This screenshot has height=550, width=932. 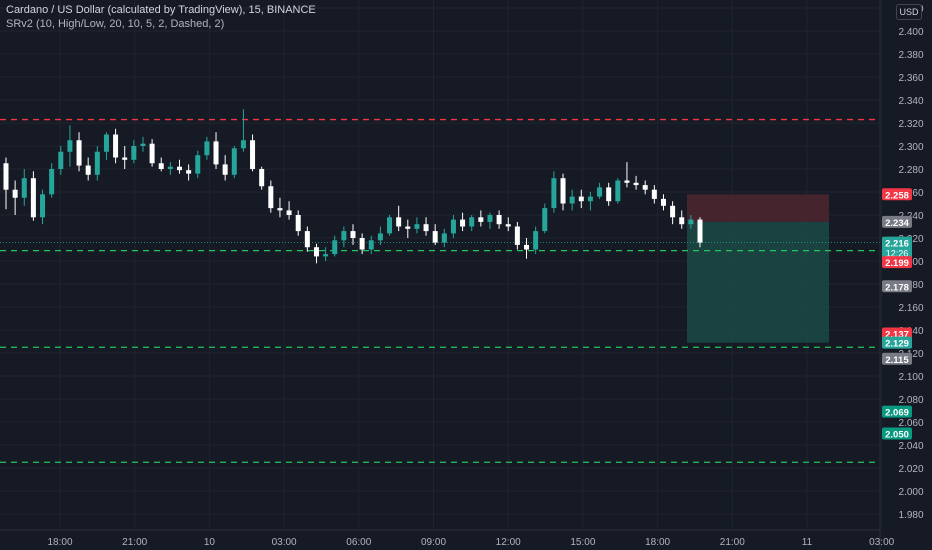 I want to click on price-label-text: 2.234, so click(x=897, y=223).